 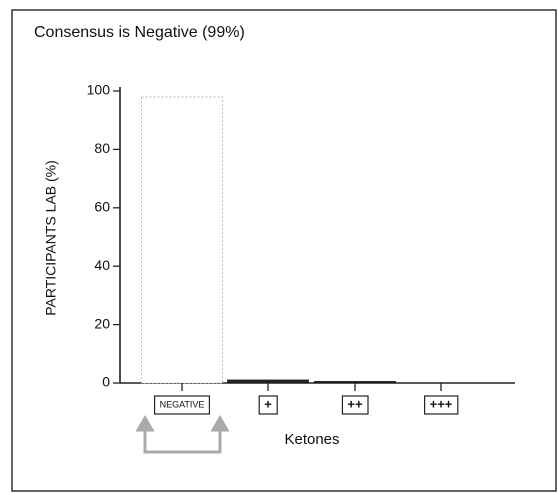 What do you see at coordinates (102, 207) in the screenshot?
I see `y-tick-label: 60` at bounding box center [102, 207].